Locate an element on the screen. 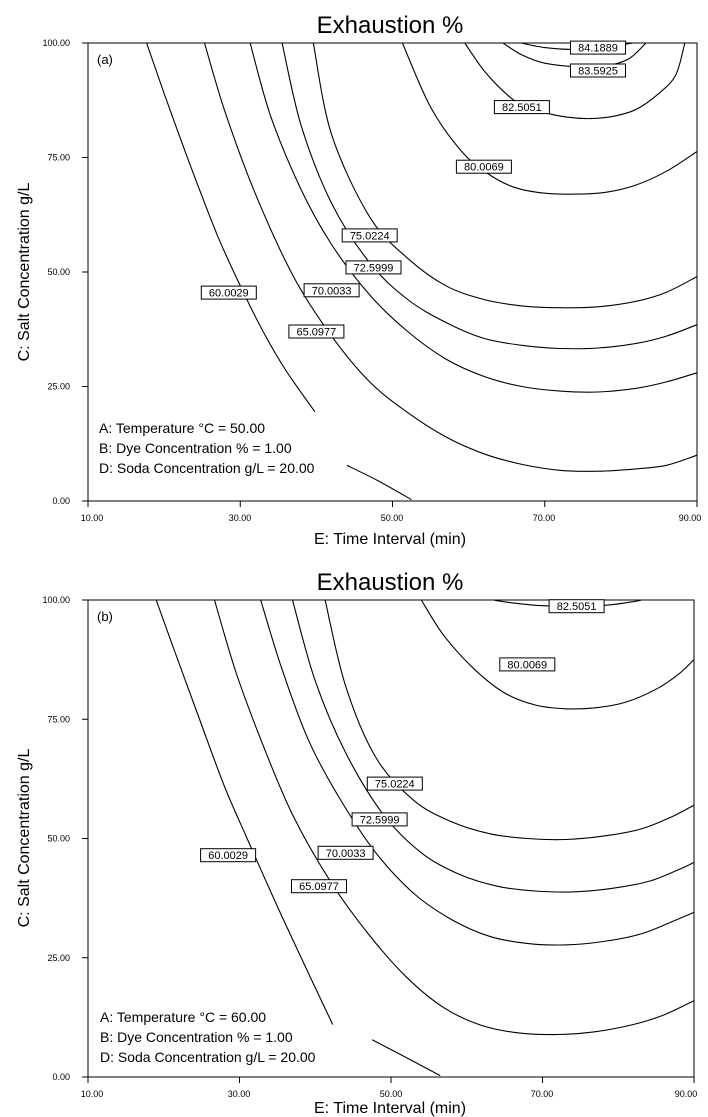 This screenshot has width=708, height=1117. panel-b-tag: (b) is located at coordinates (105, 616).